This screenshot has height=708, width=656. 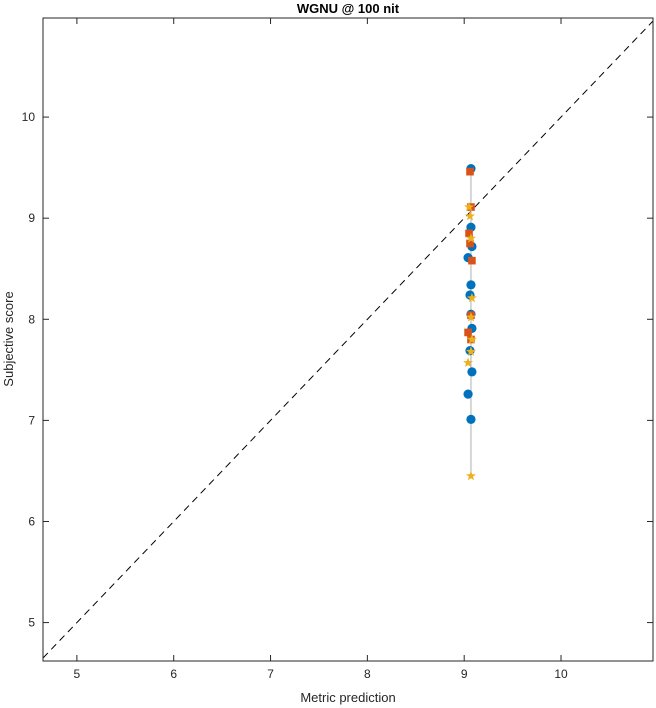 I want to click on y-tick-label: 8, so click(x=31, y=319).